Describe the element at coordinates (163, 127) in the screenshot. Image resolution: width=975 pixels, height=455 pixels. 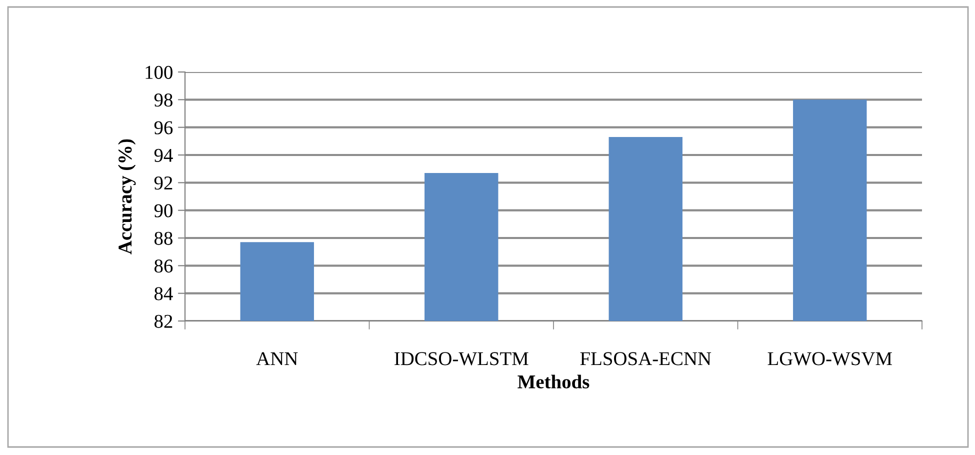
I see `y-tick-label: 96` at that location.